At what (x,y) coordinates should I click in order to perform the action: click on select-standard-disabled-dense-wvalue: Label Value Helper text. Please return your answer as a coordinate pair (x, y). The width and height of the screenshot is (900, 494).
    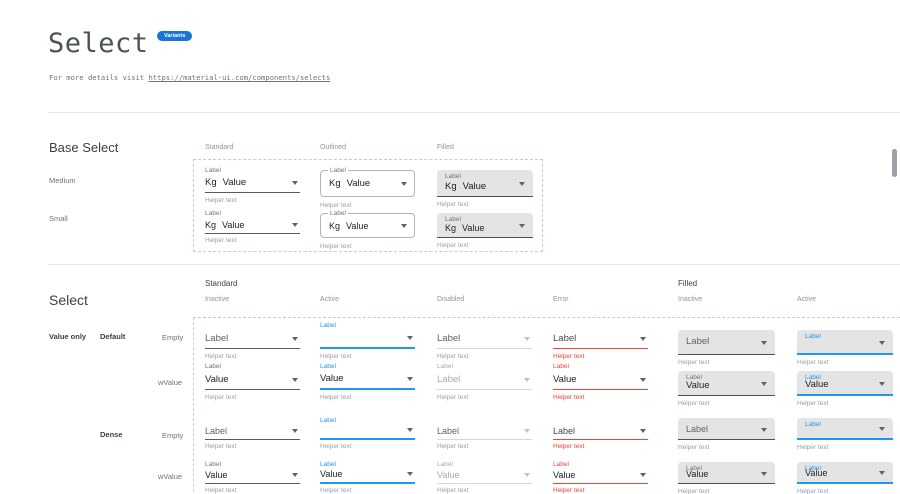
    Looking at the image, I should click on (484, 477).